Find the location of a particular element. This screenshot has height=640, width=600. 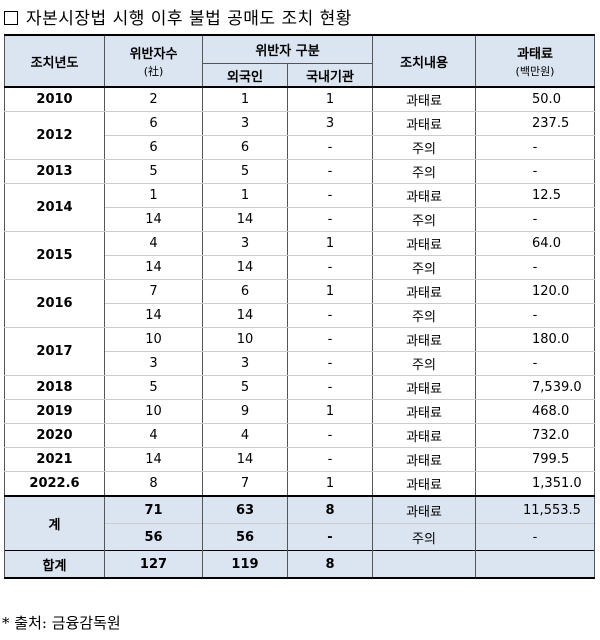

count-cell: 7 is located at coordinates (153, 291).